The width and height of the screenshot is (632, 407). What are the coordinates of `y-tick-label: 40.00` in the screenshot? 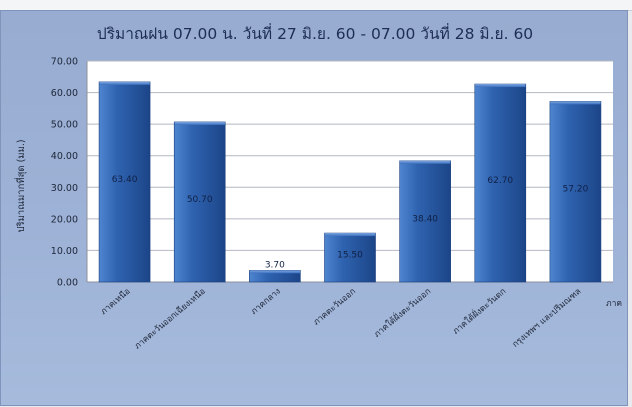 It's located at (64, 156).